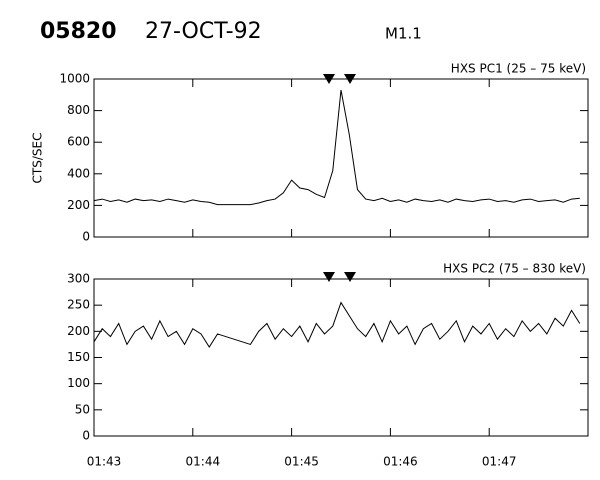 The width and height of the screenshot is (600, 480). I want to click on x-tick-label: 01:46, so click(400, 462).